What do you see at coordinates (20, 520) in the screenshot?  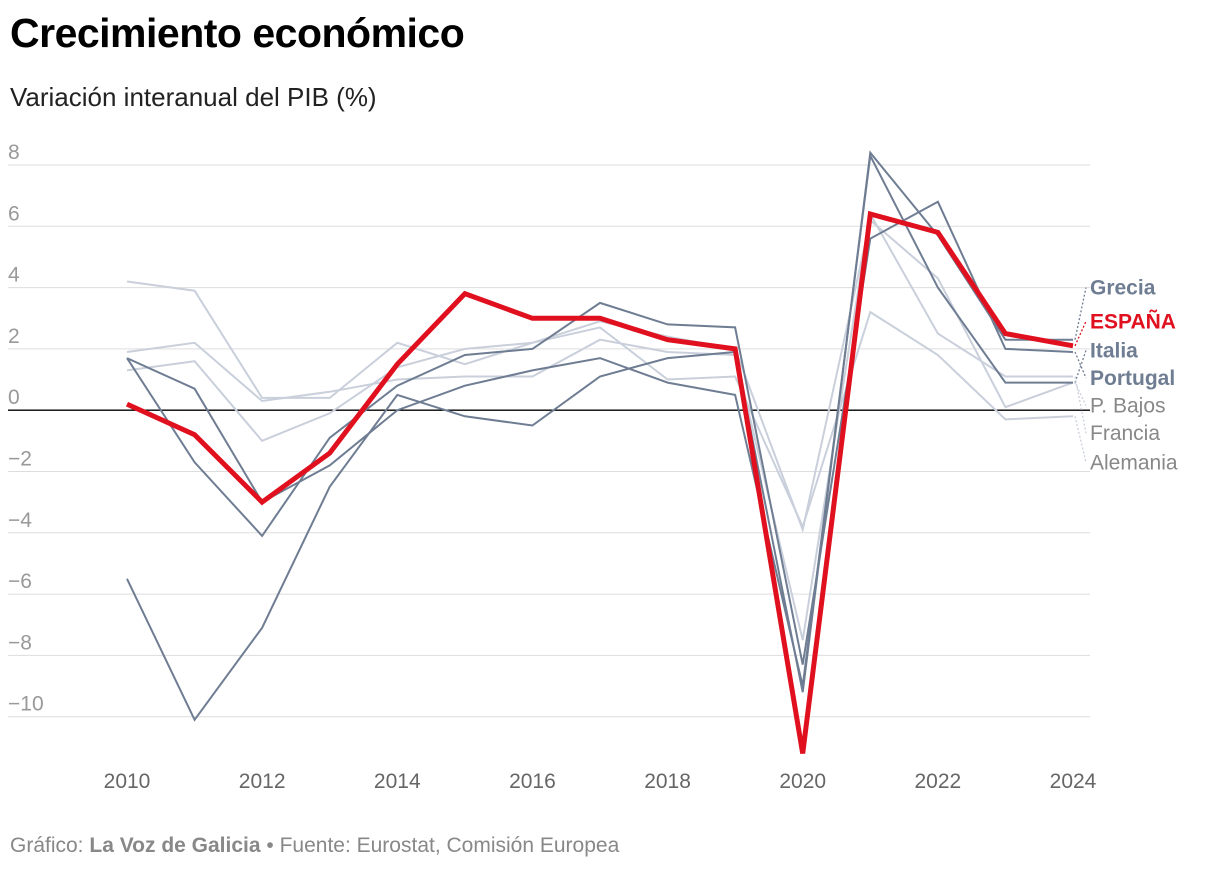 I see `y-tick-label: −4` at bounding box center [20, 520].